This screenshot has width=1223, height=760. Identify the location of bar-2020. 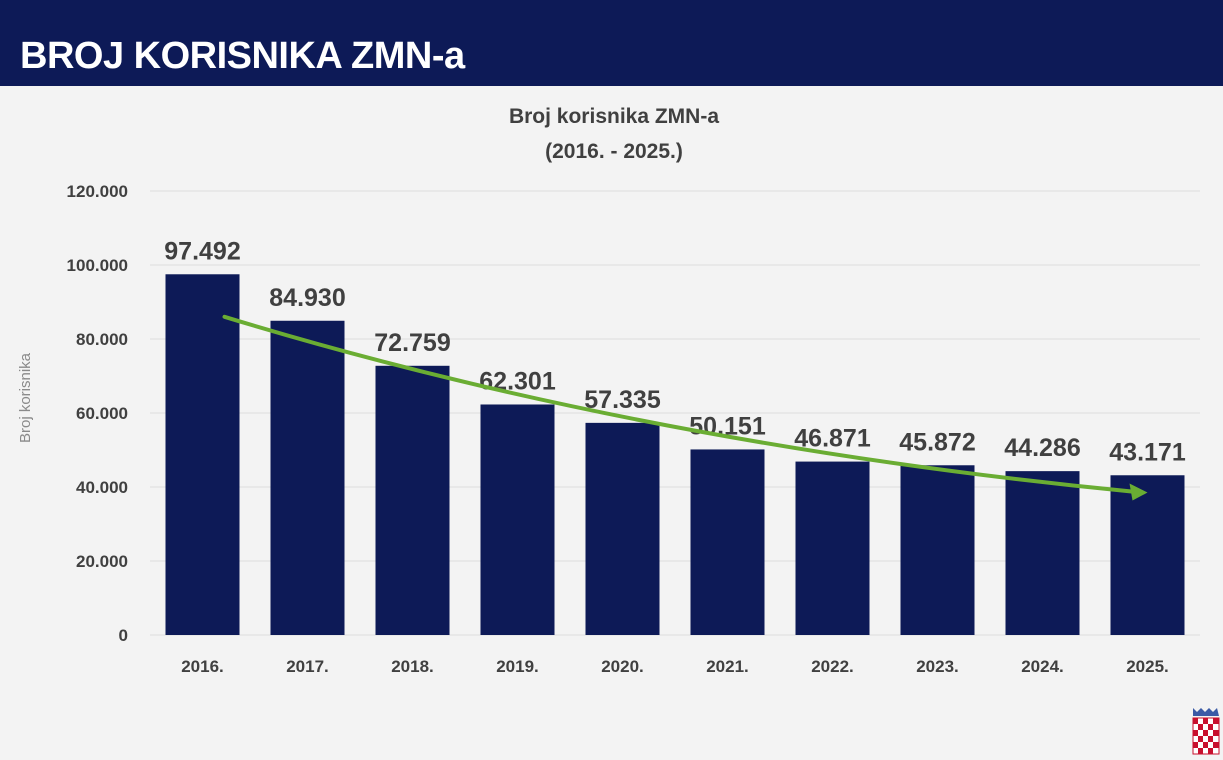
(622, 528).